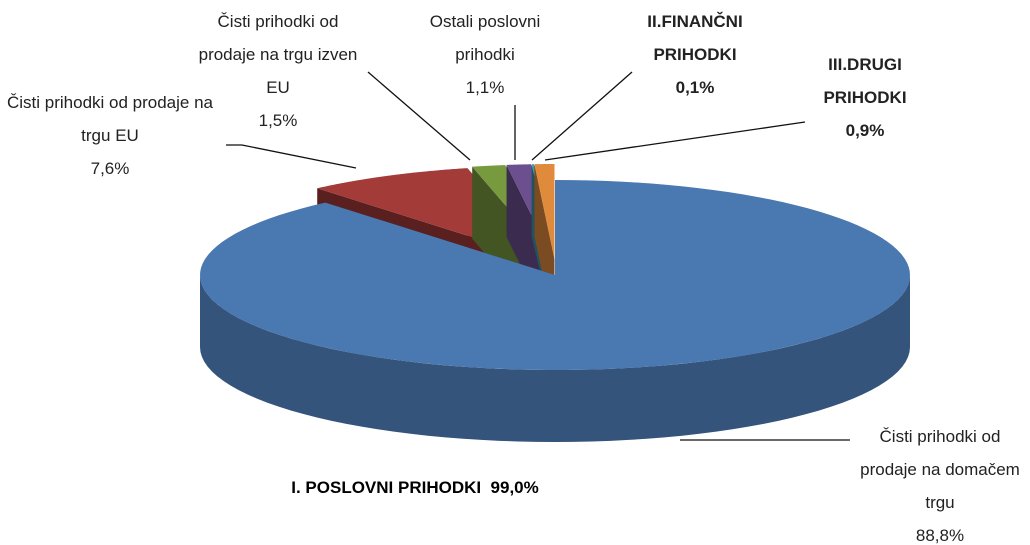  Describe the element at coordinates (109, 119) in the screenshot. I see `category-label: Čisti prihodki od prodaje na trgu EU` at that location.